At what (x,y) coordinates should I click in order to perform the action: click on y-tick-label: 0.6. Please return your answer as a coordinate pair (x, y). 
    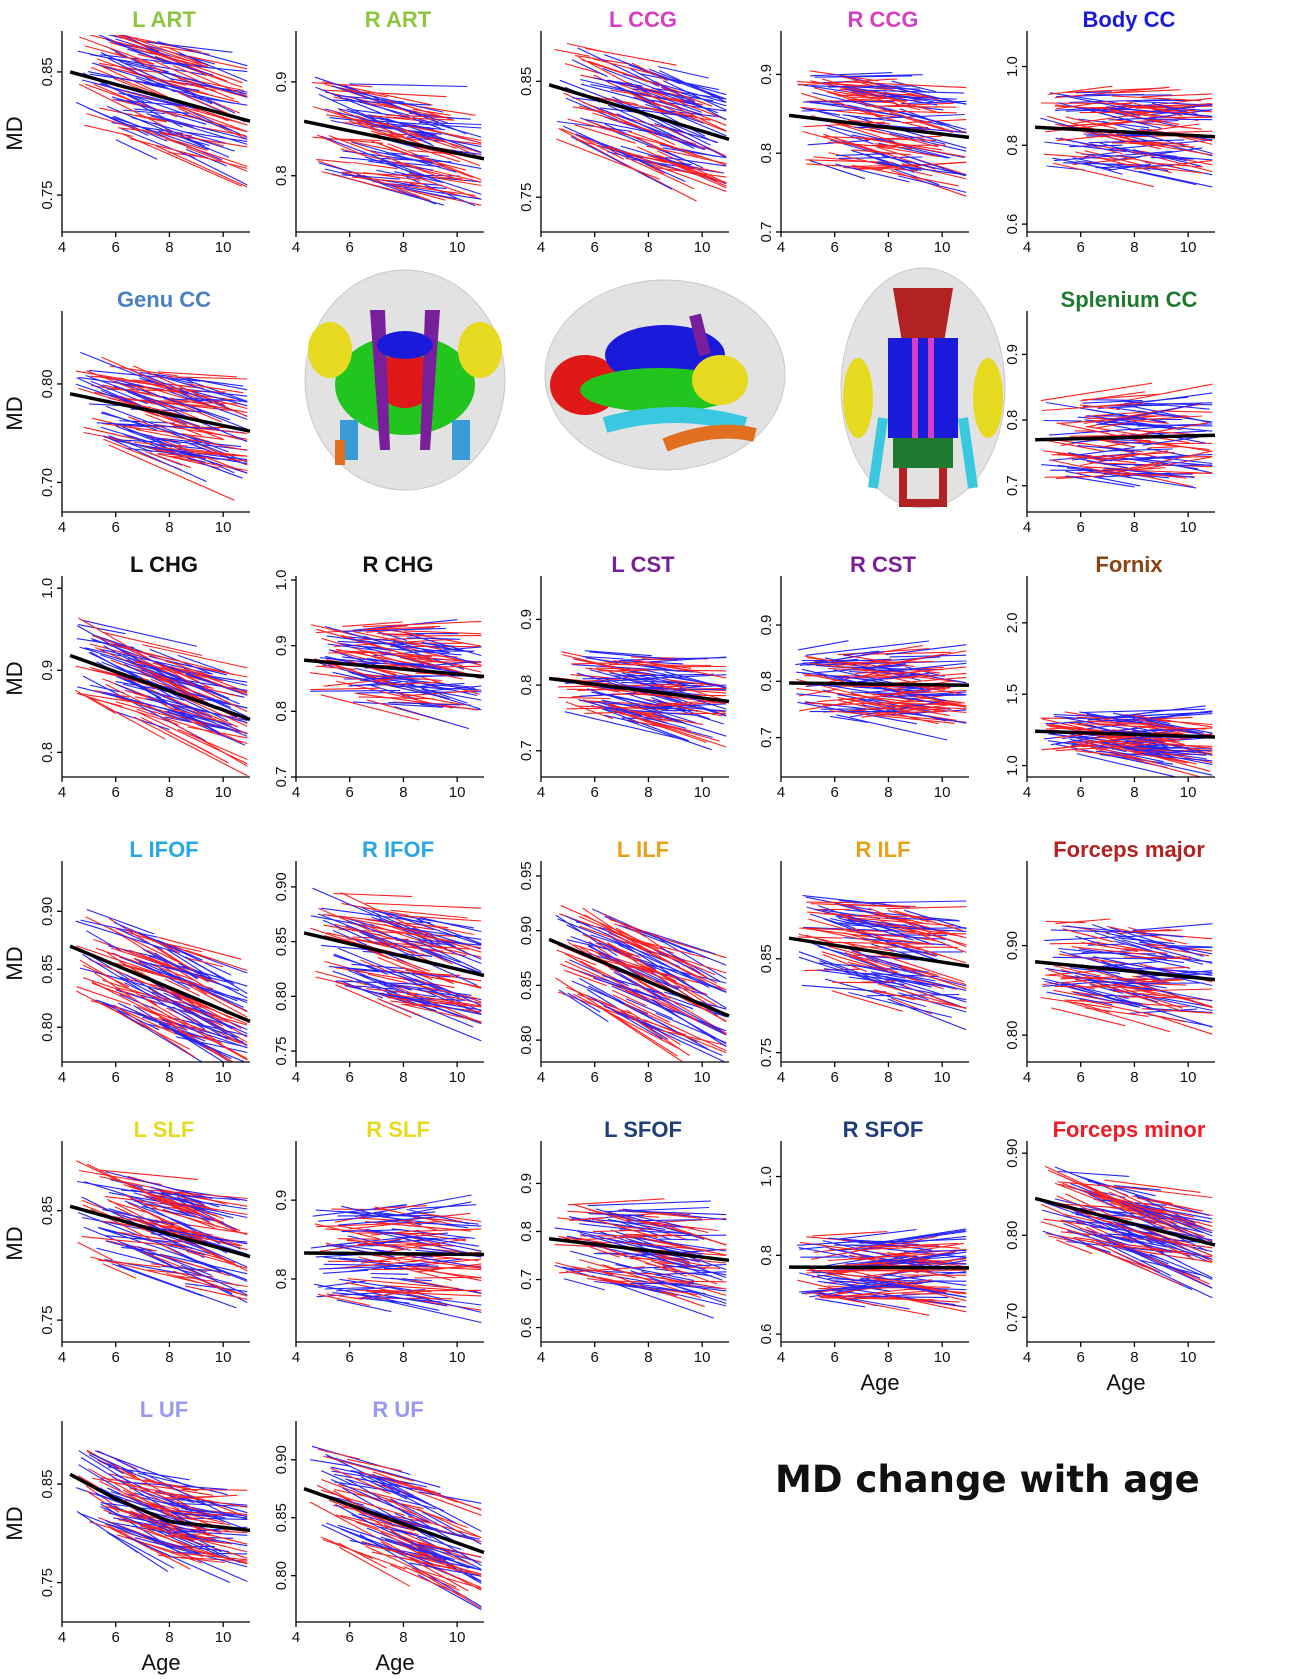
    Looking at the image, I should click on (1012, 224).